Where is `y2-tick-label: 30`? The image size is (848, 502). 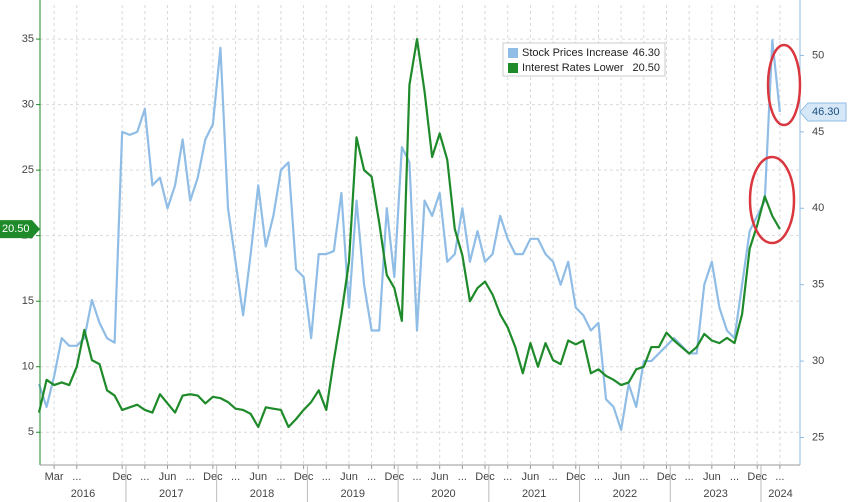
y2-tick-label: 30 is located at coordinates (818, 361).